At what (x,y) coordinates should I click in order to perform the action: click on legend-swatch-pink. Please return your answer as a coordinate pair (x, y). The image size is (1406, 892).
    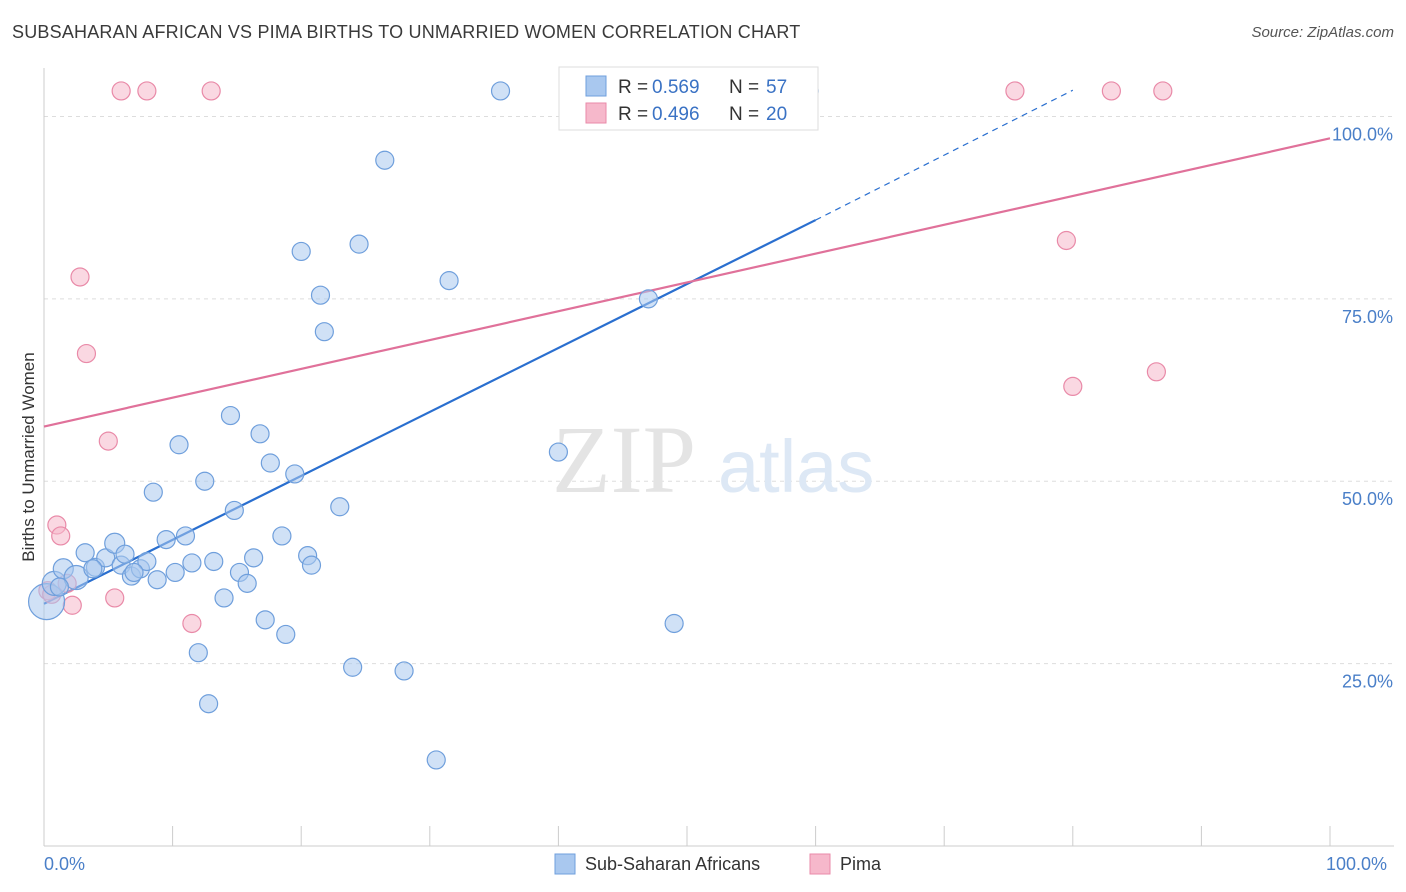
    Looking at the image, I should click on (596, 113).